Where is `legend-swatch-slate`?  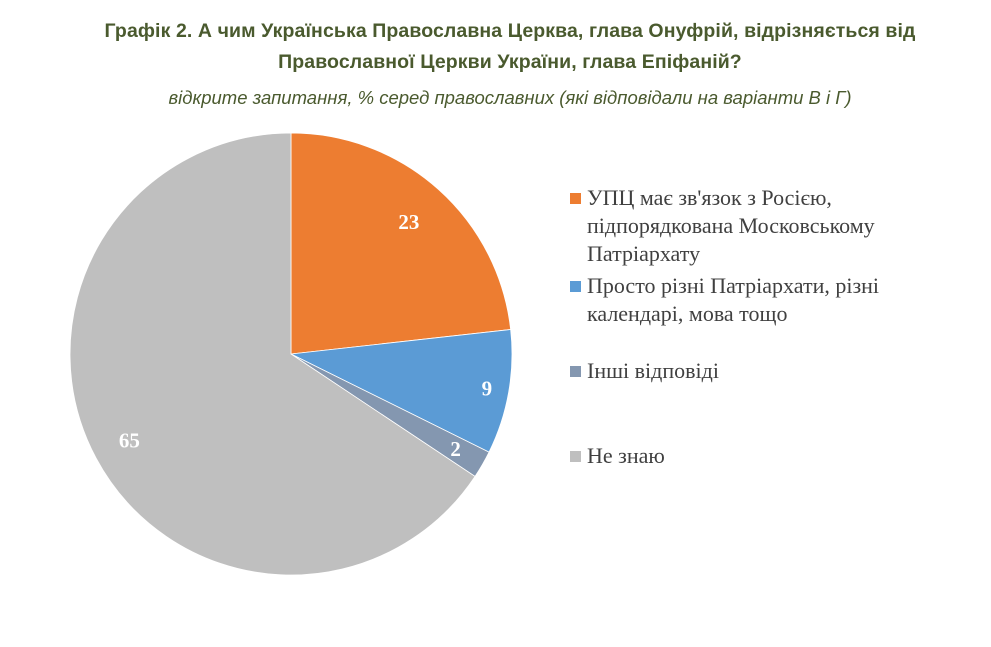 legend-swatch-slate is located at coordinates (575, 371).